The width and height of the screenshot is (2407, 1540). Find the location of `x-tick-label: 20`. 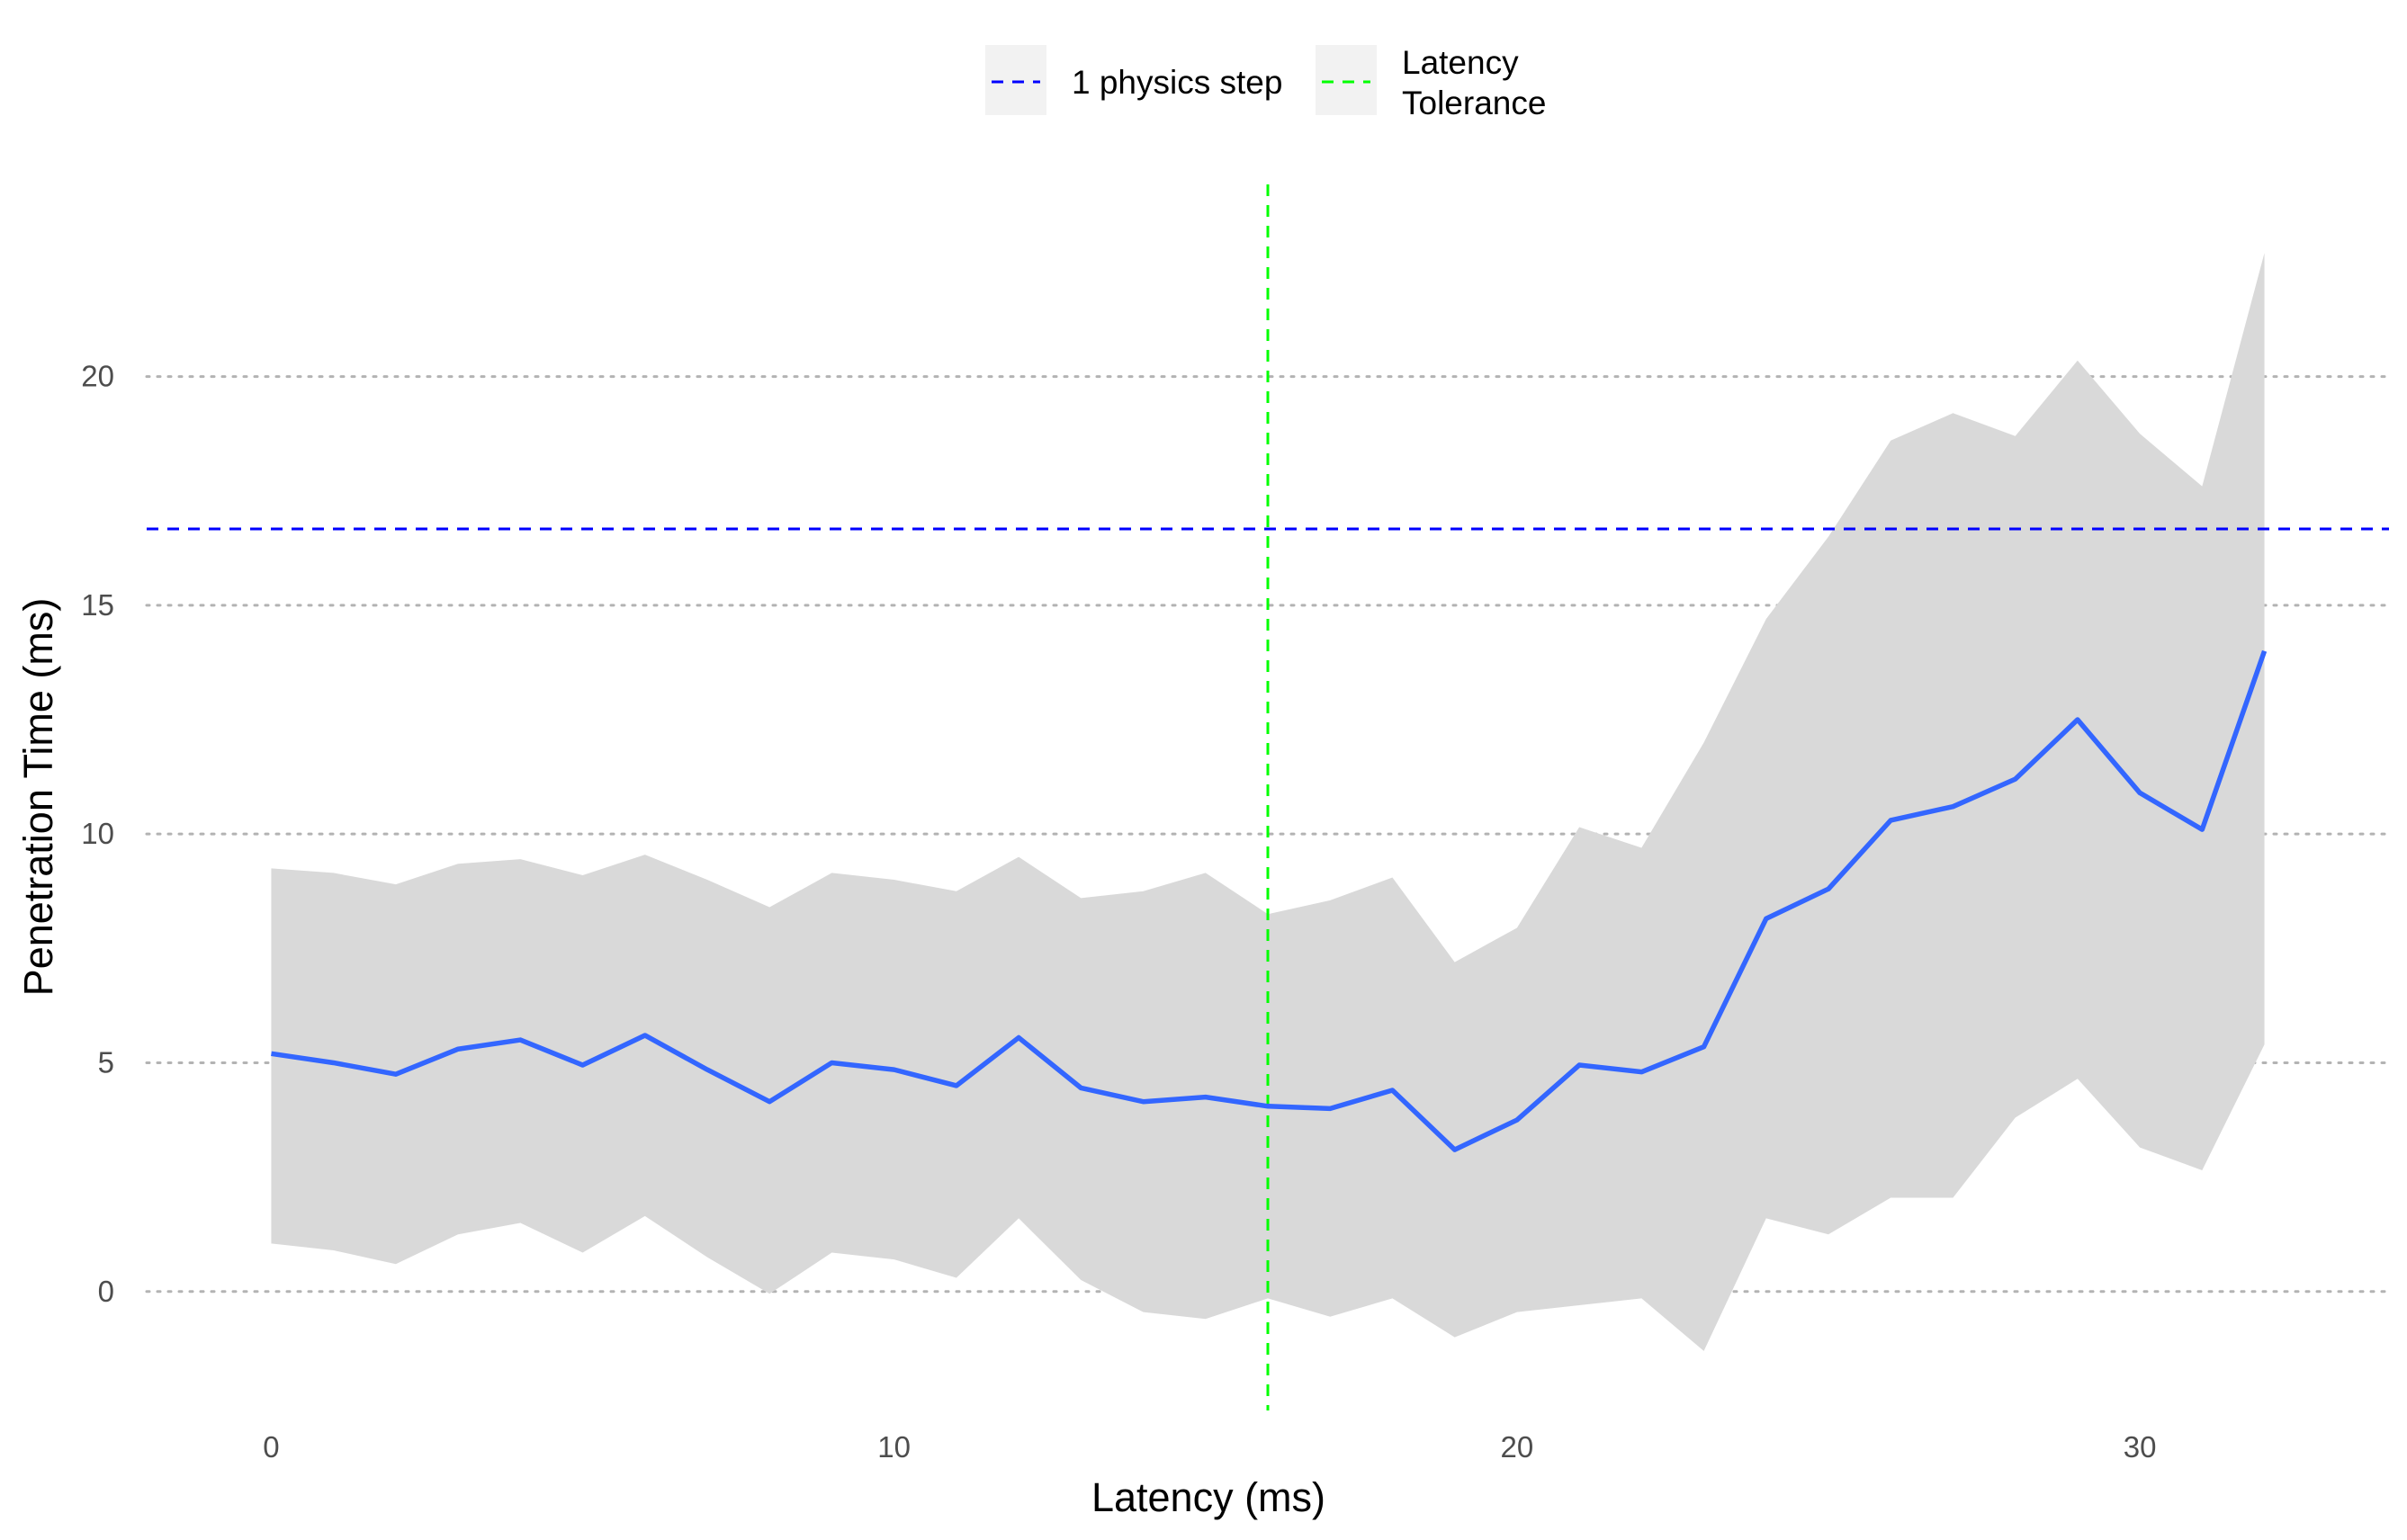

x-tick-label: 20 is located at coordinates (1517, 1447).